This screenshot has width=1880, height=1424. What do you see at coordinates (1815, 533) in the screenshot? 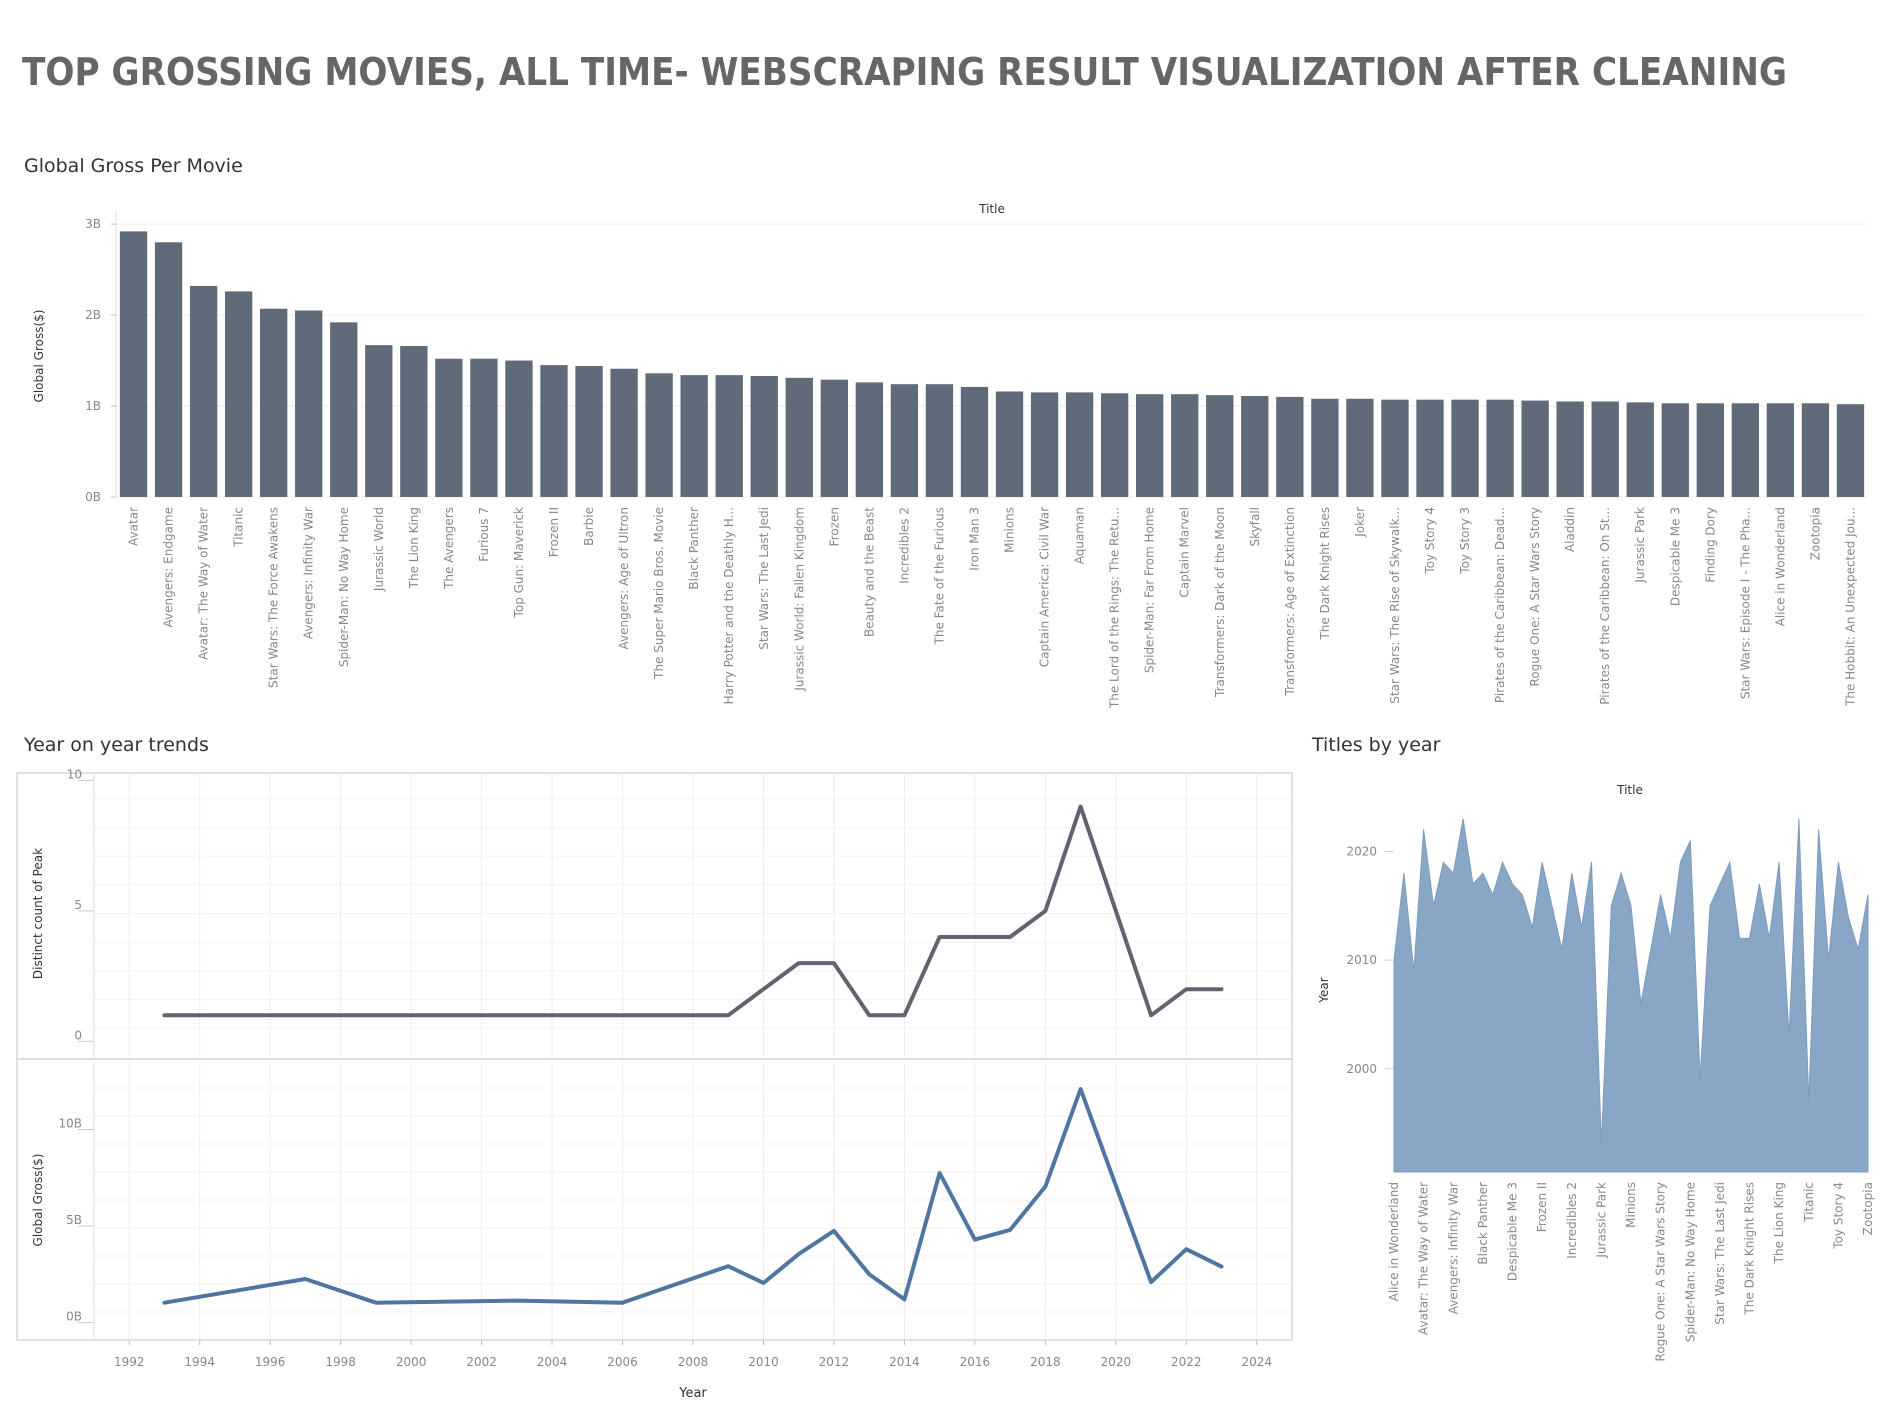
I see `bar-x-tick-label: Zootopia` at bounding box center [1815, 533].